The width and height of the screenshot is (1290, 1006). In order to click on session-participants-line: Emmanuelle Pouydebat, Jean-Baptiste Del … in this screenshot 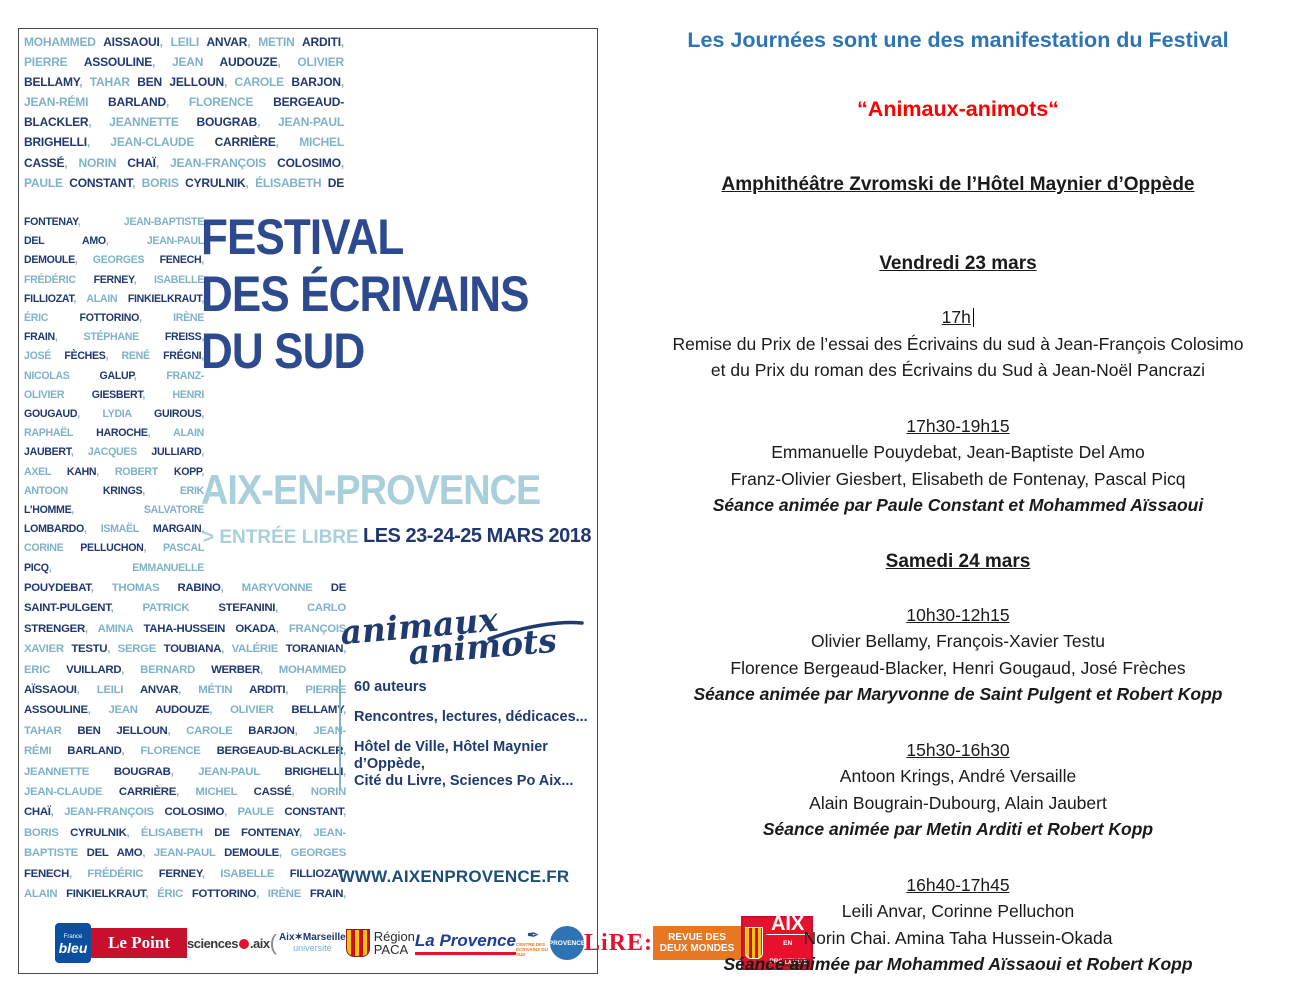, I will do `click(958, 452)`.